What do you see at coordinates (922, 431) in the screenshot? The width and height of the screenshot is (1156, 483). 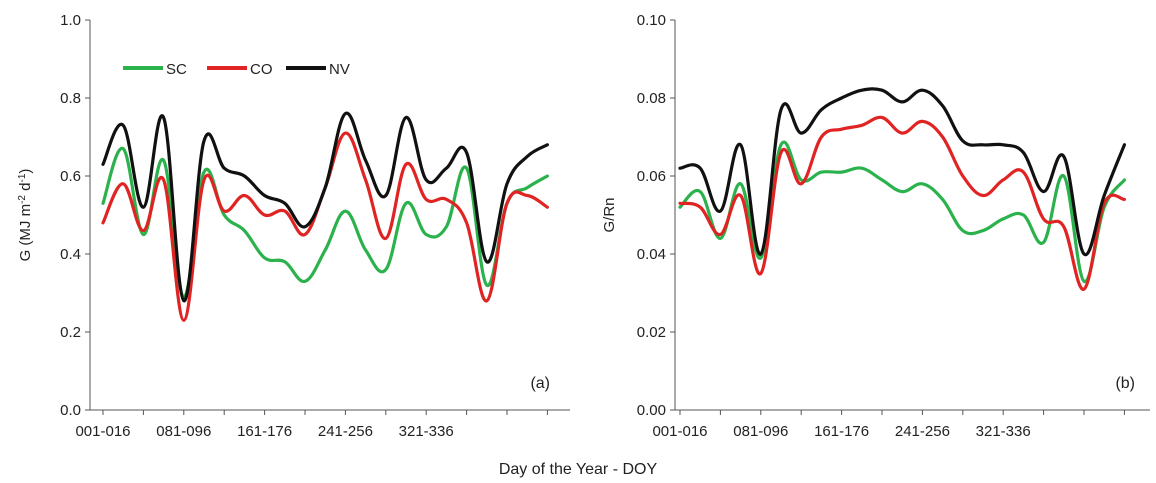 I see `panel-b-x-tick-label: 241-256` at bounding box center [922, 431].